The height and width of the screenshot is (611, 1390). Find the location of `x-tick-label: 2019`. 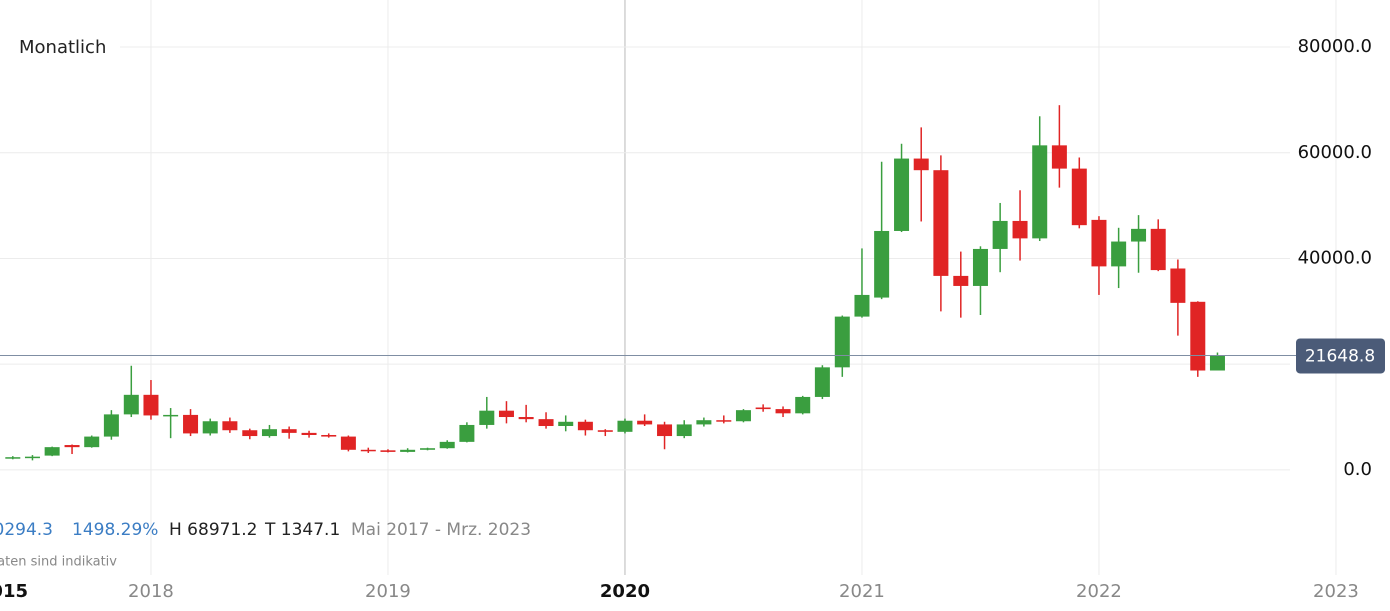

x-tick-label: 2019 is located at coordinates (388, 591).